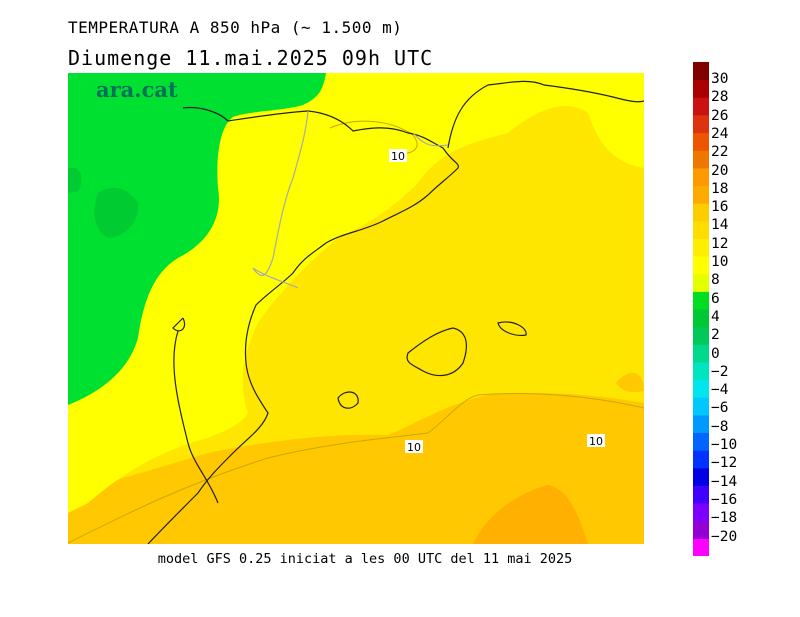  What do you see at coordinates (715, 316) in the screenshot?
I see `legend-tick-label: 4` at bounding box center [715, 316].